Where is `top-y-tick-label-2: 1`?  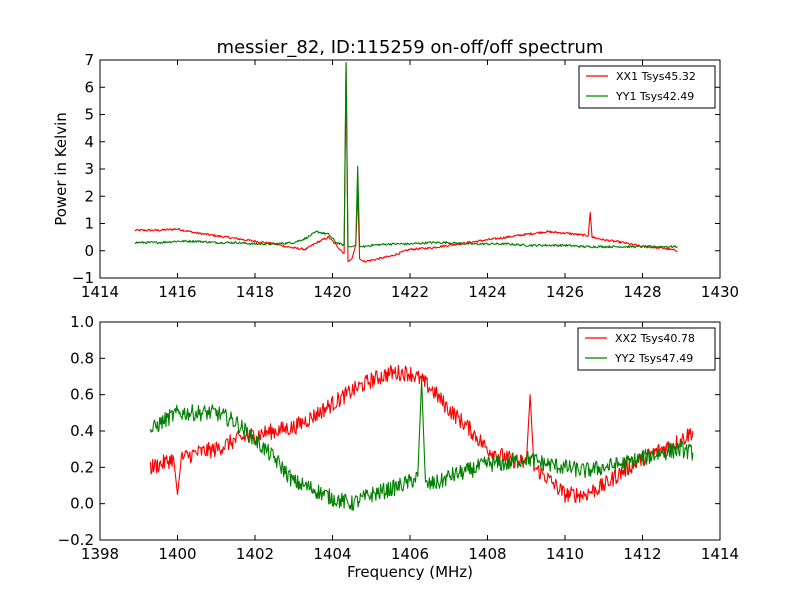
top-y-tick-label-2: 1 is located at coordinates (89, 224).